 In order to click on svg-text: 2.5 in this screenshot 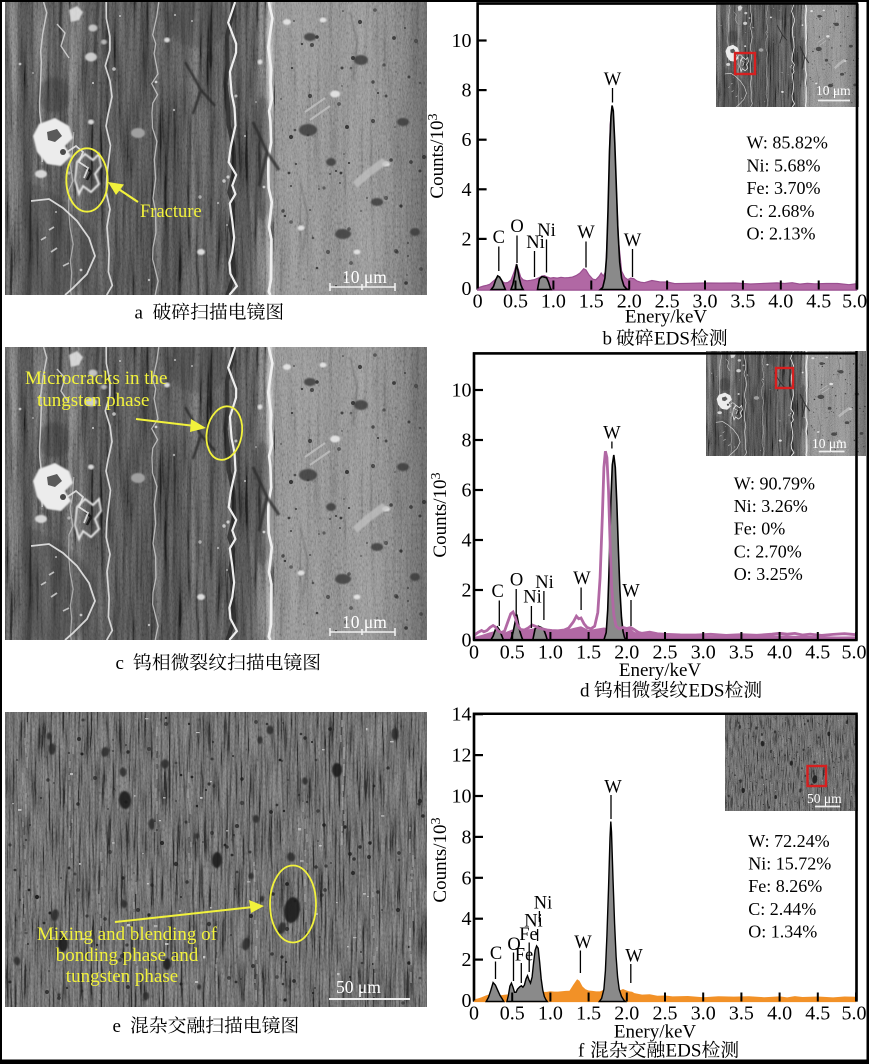, I will do `click(665, 653)`.